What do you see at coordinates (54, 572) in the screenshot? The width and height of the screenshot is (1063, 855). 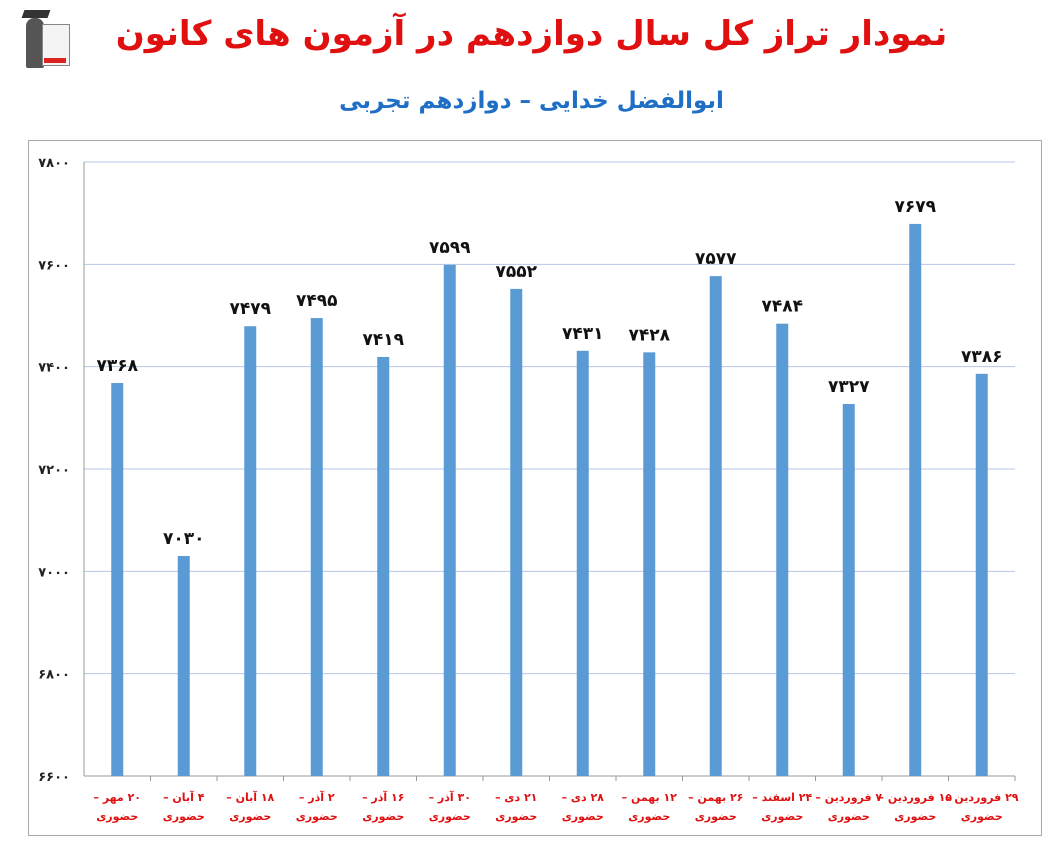 I see `y-tick-label: ۷۰۰۰` at bounding box center [54, 572].